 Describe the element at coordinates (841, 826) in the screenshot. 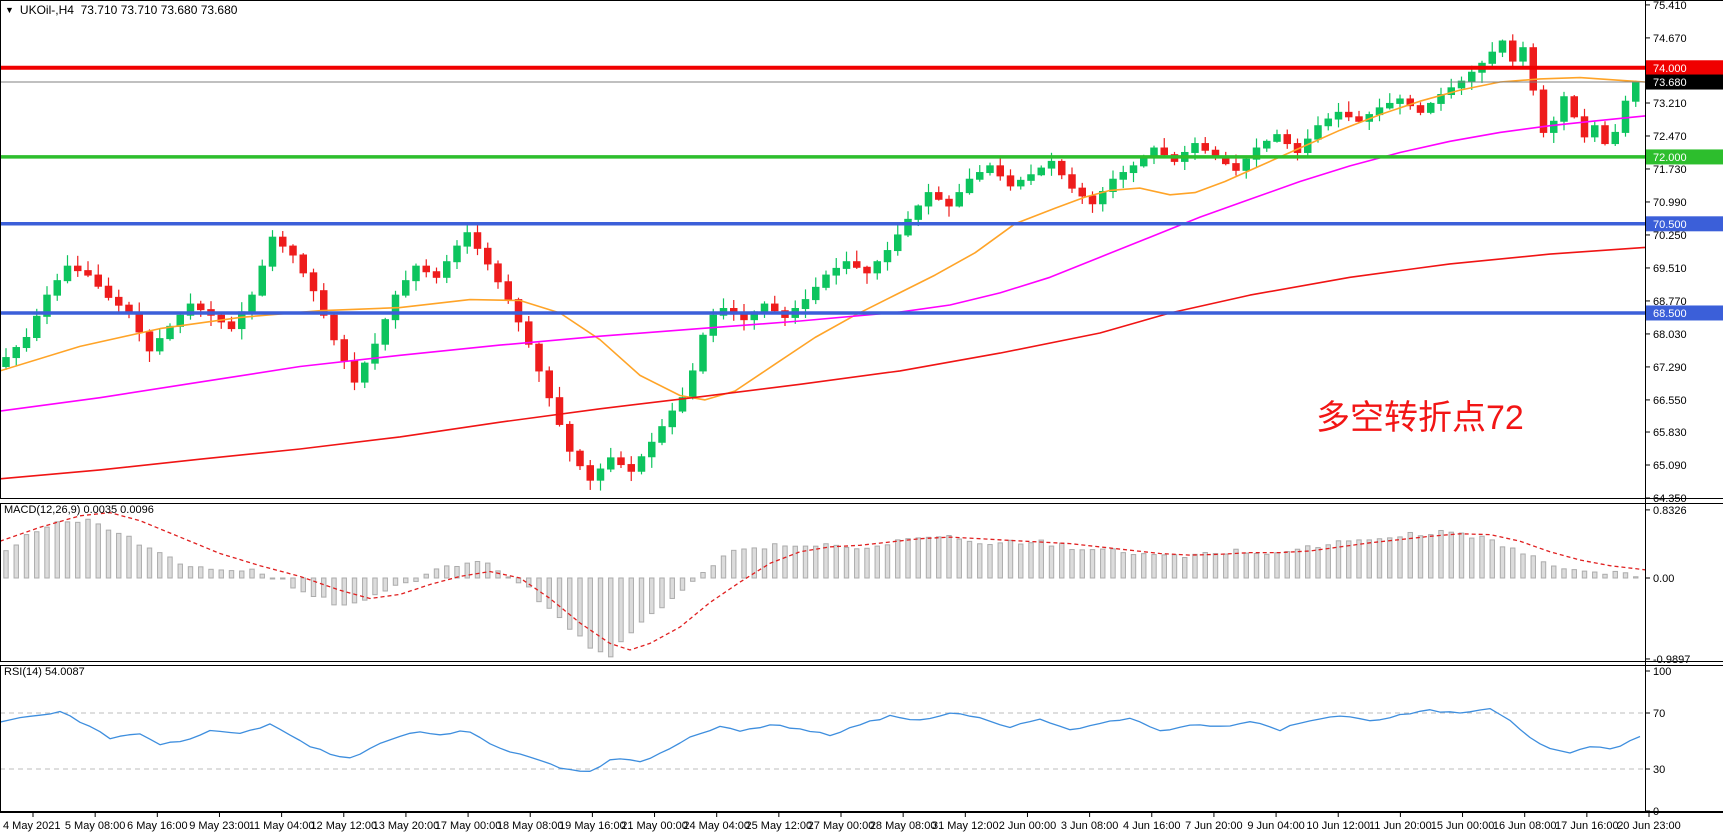

I see `time-tick: 27 May 00:00` at that location.